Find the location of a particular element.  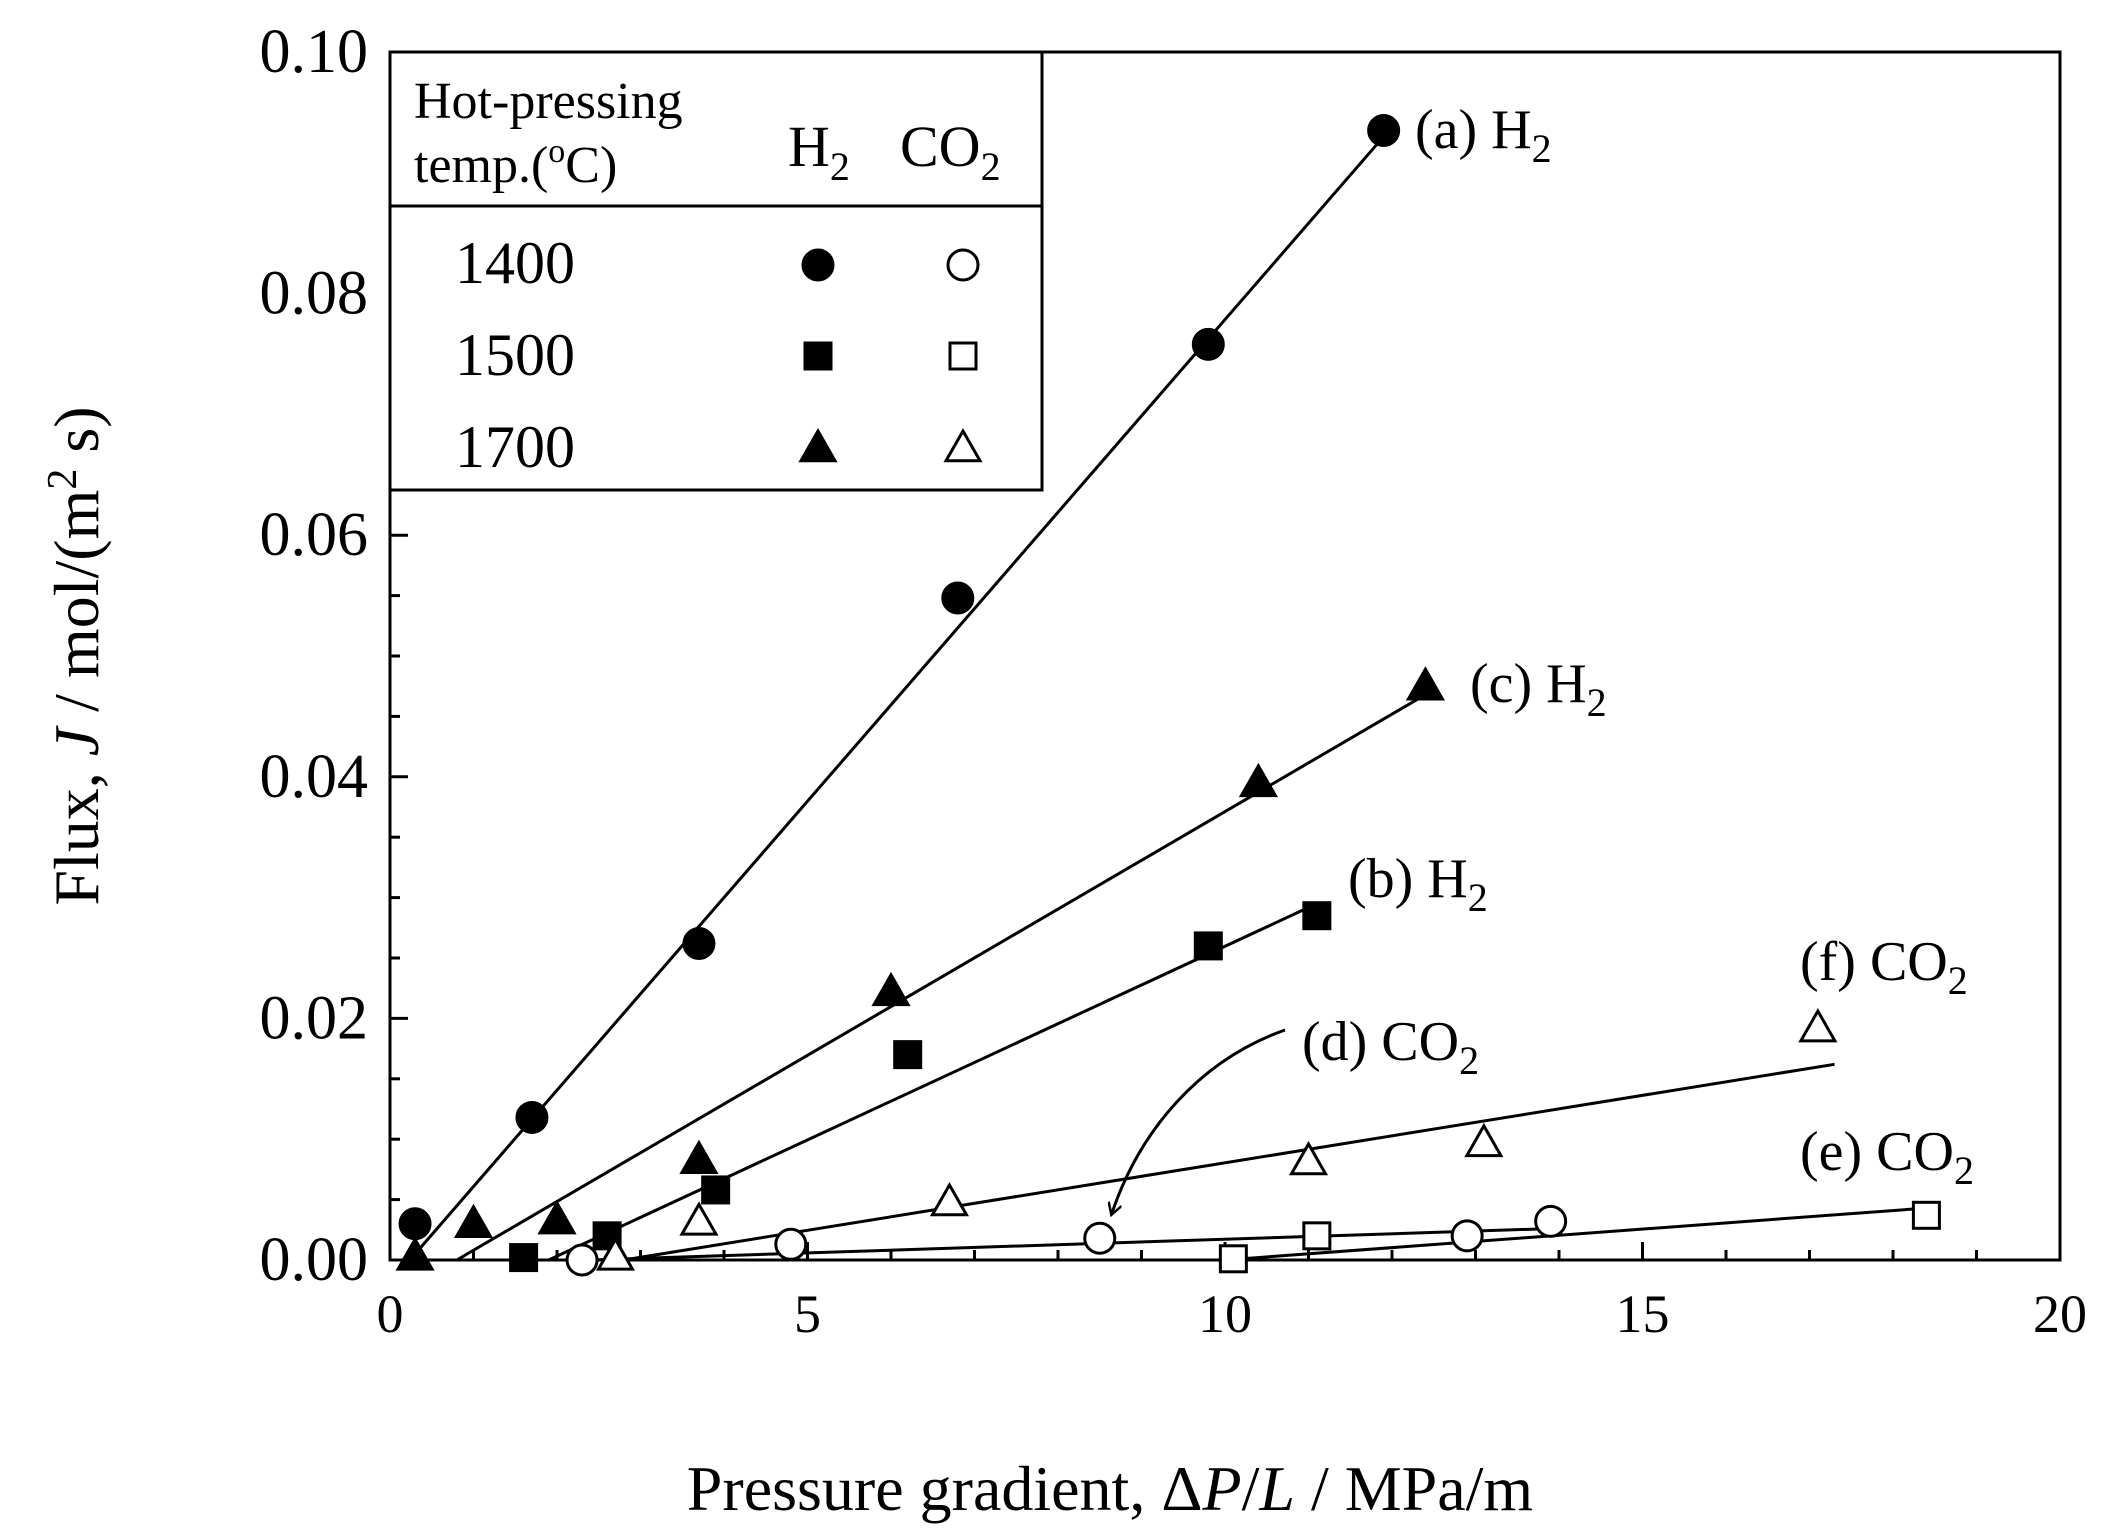

fit-line-b is located at coordinates (933, 1082).